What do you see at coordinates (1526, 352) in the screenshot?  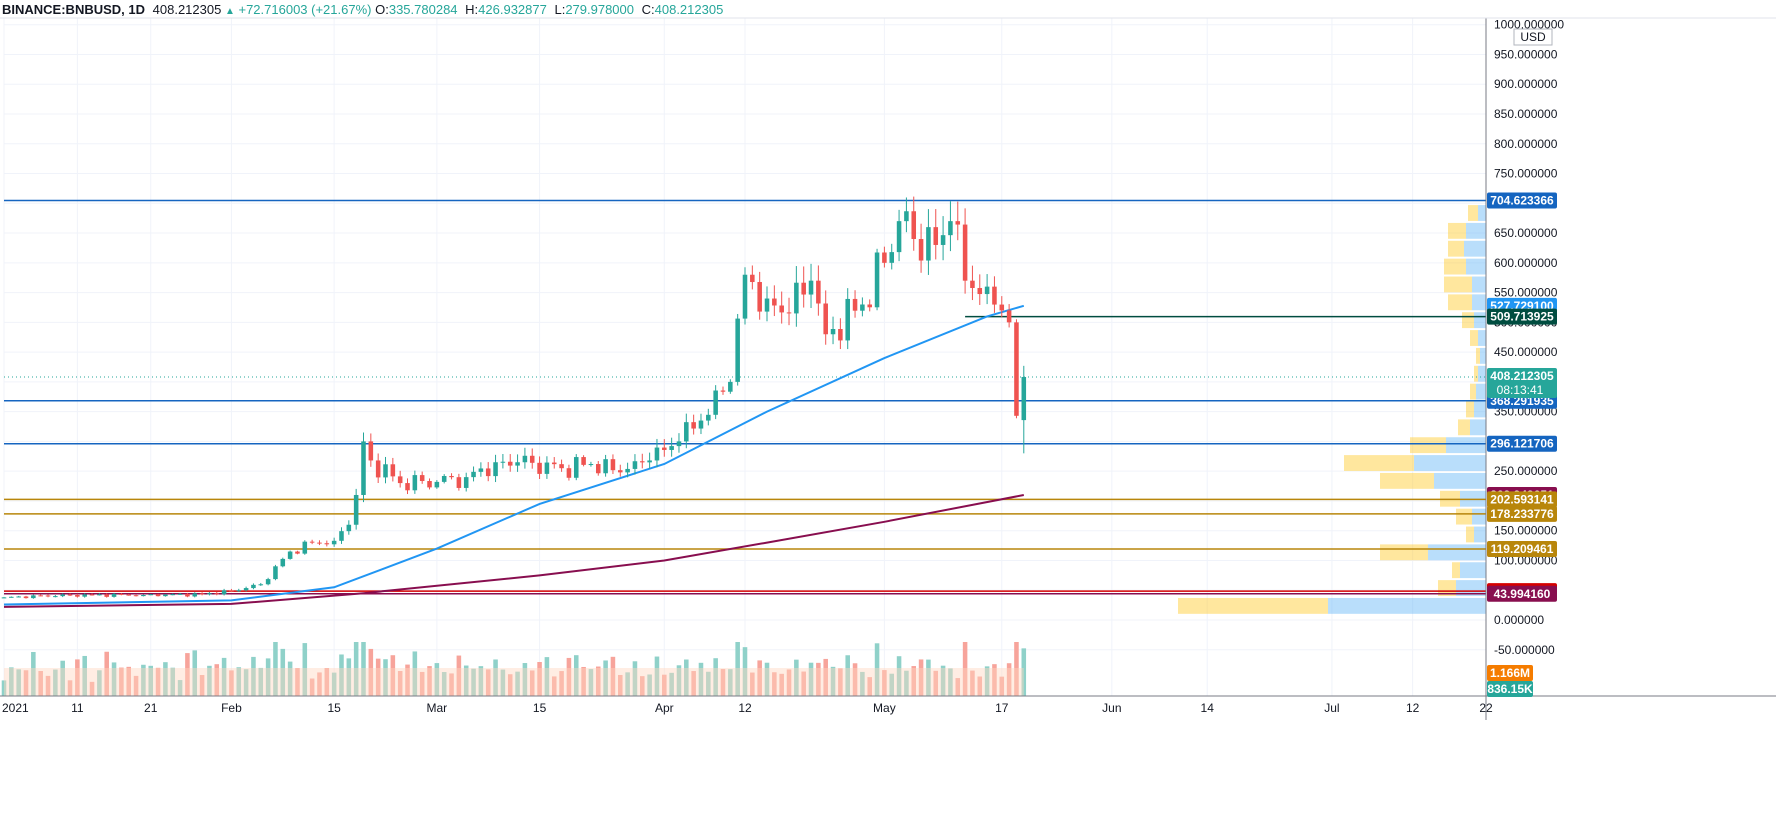 I see `y-tick-label: 450.000000` at bounding box center [1526, 352].